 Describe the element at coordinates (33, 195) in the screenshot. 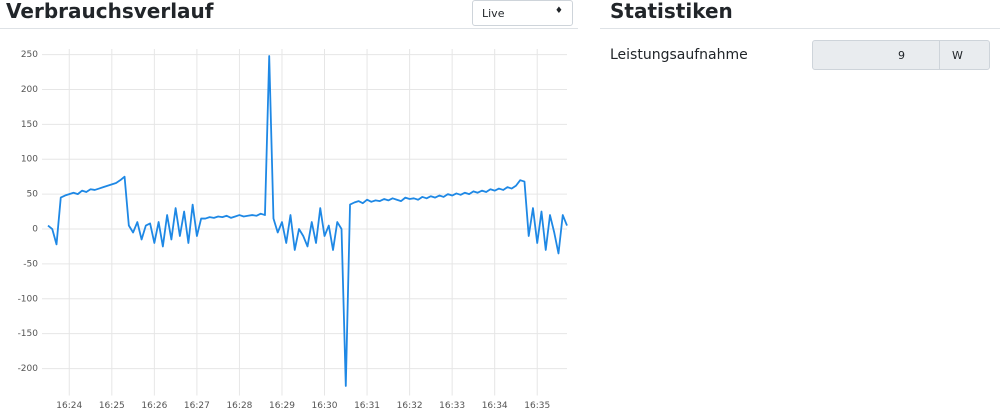

I see `y-tick-label: 50` at that location.